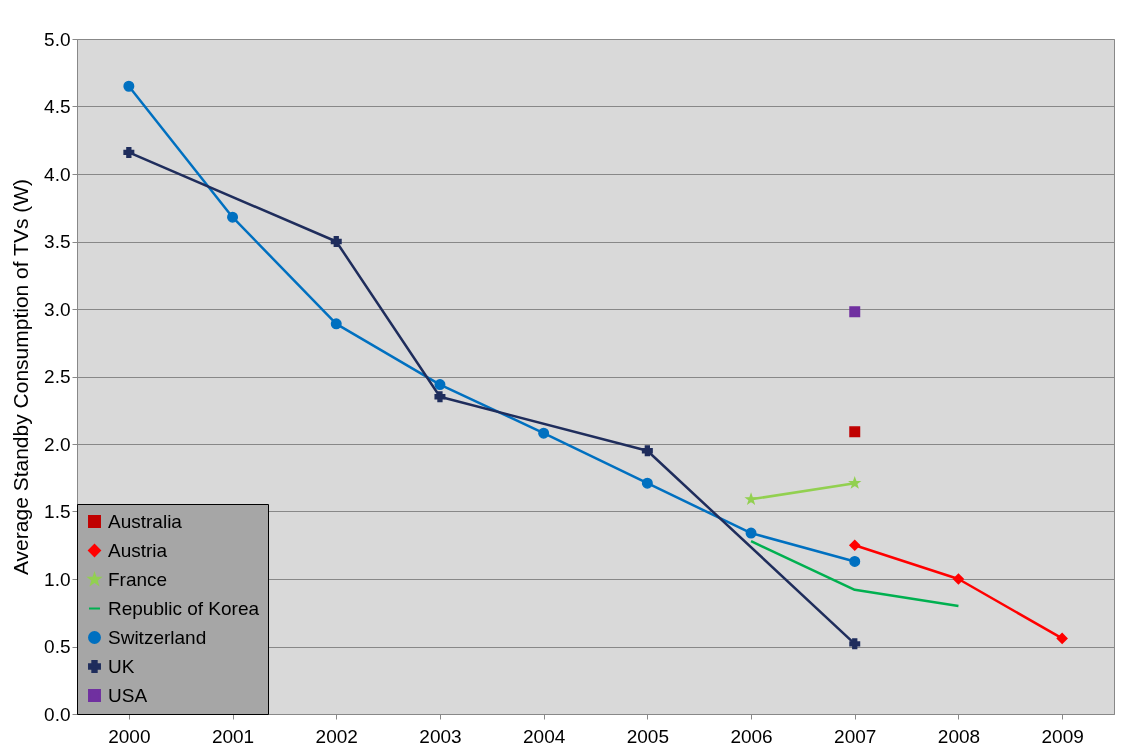 The width and height of the screenshot is (1144, 756). I want to click on legend-label: Switzerland, so click(157, 637).